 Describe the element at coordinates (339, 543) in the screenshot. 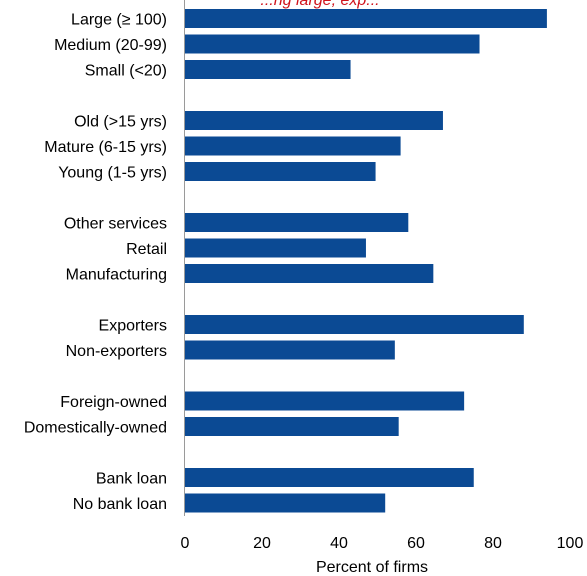

I see `x-tick-label-2: 40` at that location.